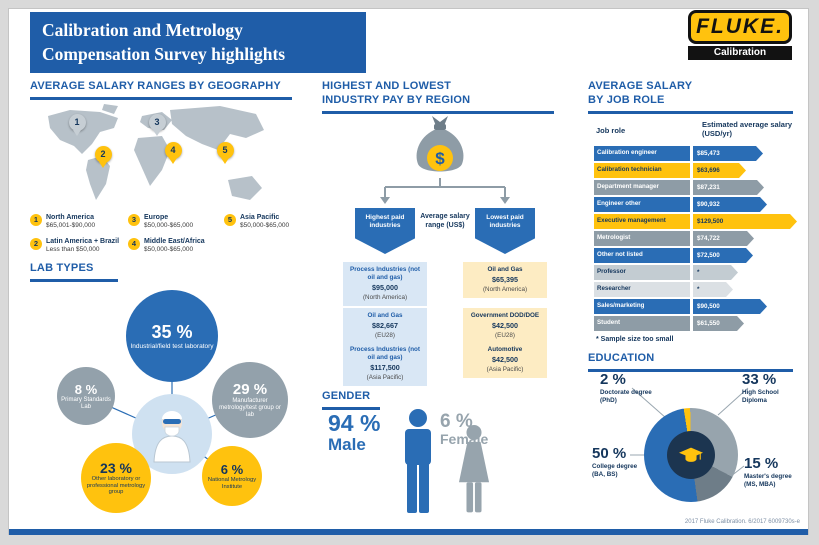  I want to click on map-marker-number: 2, so click(103, 154).